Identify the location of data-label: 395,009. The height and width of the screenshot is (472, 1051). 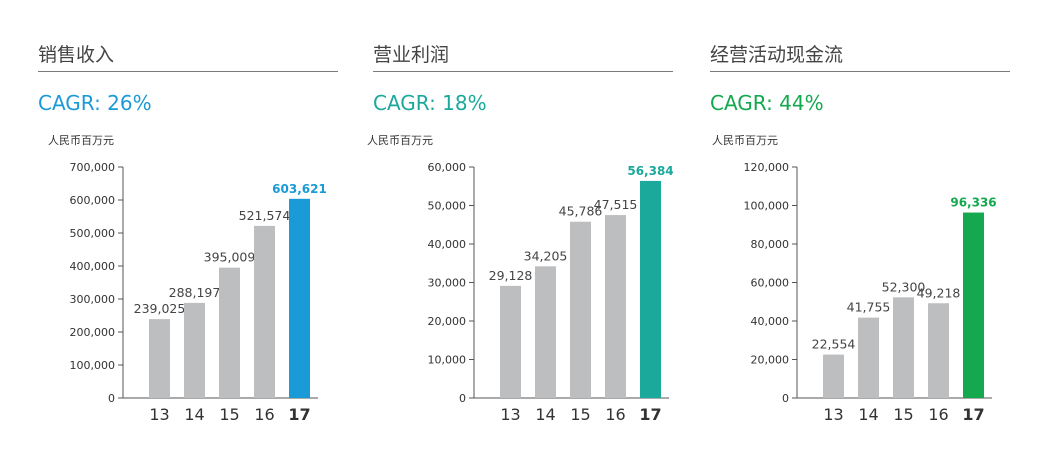
(230, 257).